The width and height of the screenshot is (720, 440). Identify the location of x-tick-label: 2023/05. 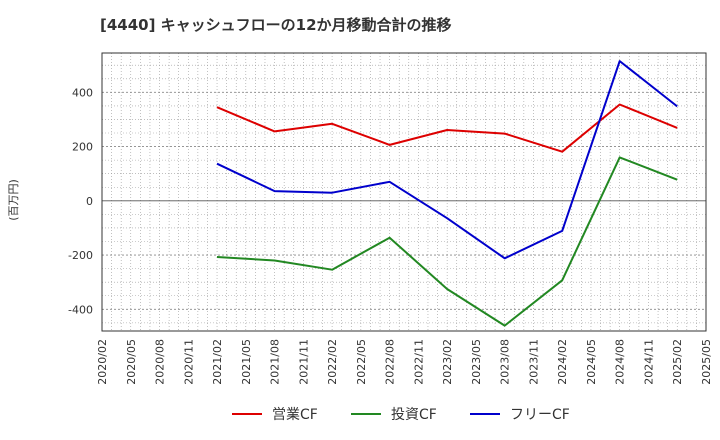
(476, 362).